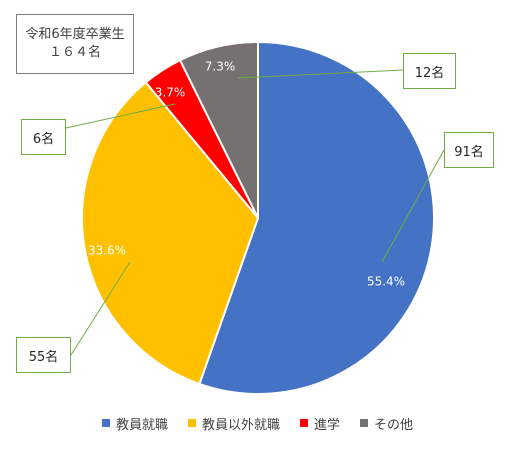 This screenshot has width=515, height=454. I want to click on count-label-kyoin-igai: 55名, so click(43, 355).